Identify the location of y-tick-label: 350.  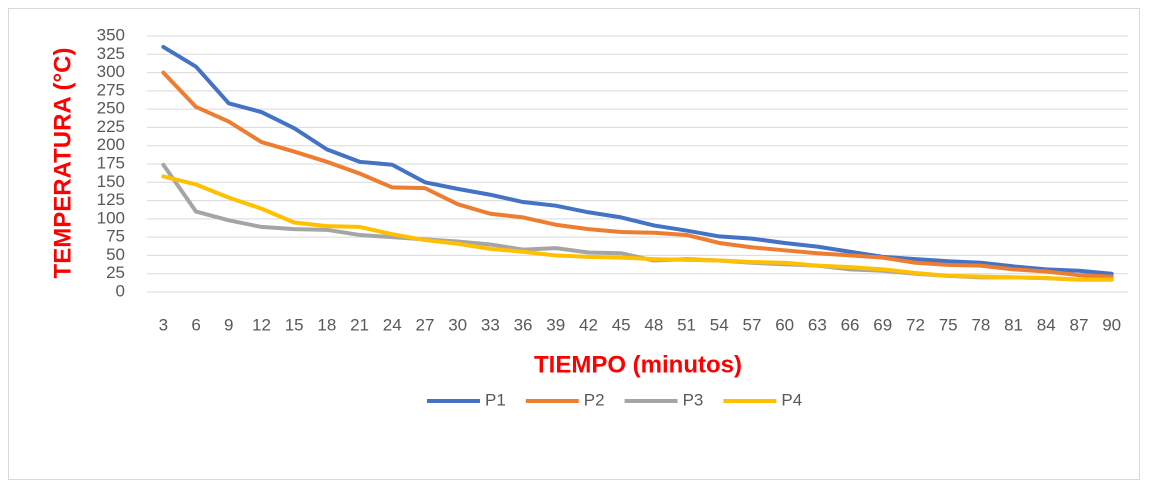
(111, 34).